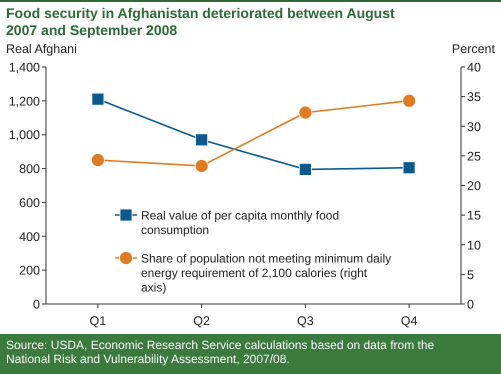  Describe the element at coordinates (220, 352) in the screenshot. I see `source-note: Source: USDA, Economic Research Service calculations based on data from the National Risk and Vulnerability Assessment, 2007/08.` at that location.